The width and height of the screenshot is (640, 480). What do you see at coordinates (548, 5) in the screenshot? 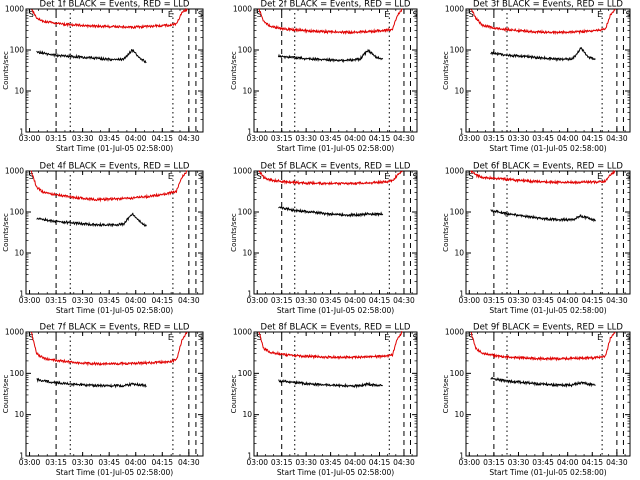
I see `chart-title: Det 3f BLACK = Events, RED = LLD` at bounding box center [548, 5].